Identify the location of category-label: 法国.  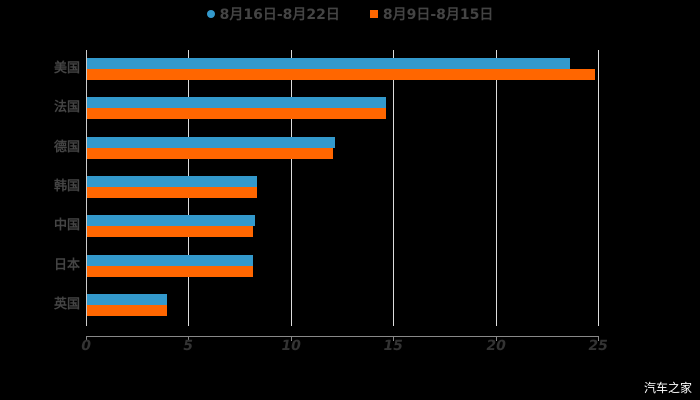
(66, 108).